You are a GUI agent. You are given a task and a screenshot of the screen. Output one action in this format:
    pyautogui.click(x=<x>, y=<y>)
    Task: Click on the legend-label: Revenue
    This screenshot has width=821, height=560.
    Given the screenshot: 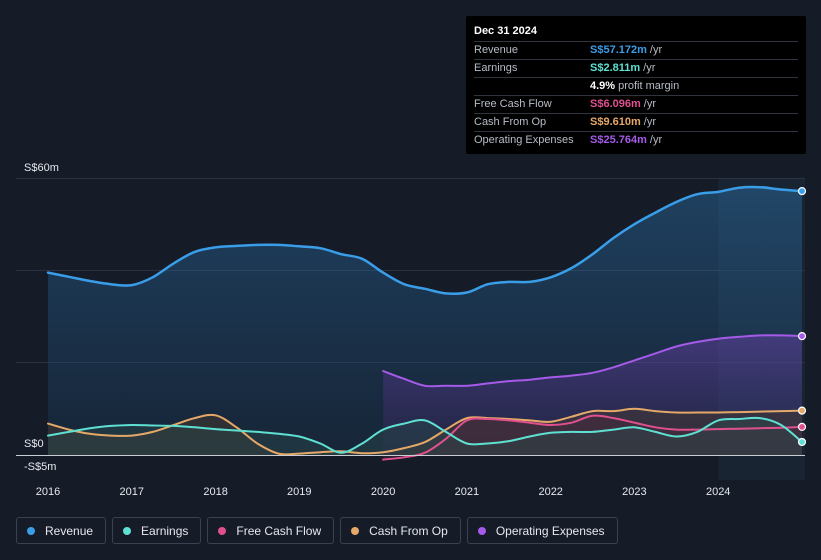 What is the action you would take?
    pyautogui.click(x=69, y=530)
    